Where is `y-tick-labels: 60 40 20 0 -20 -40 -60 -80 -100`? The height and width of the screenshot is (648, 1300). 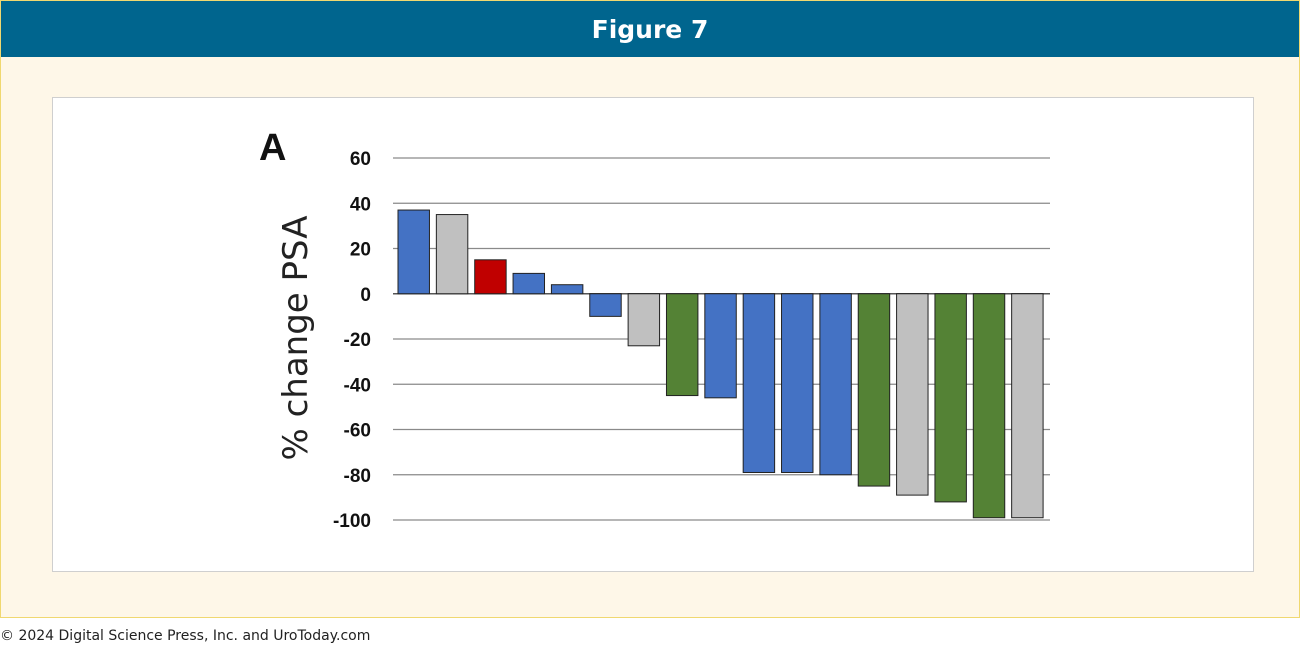
y-tick-labels: 60 40 20 0 -20 -40 -60 -80 -100 is located at coordinates (352, 340).